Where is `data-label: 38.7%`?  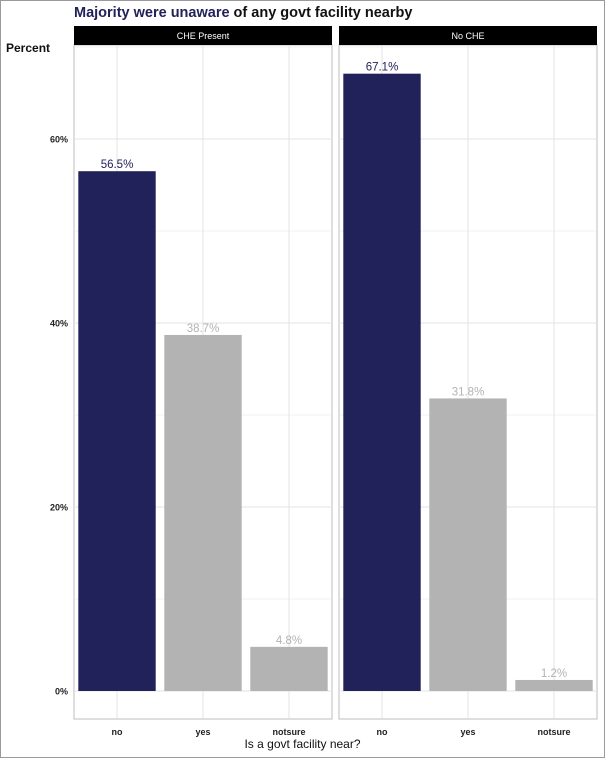
data-label: 38.7% is located at coordinates (203, 329).